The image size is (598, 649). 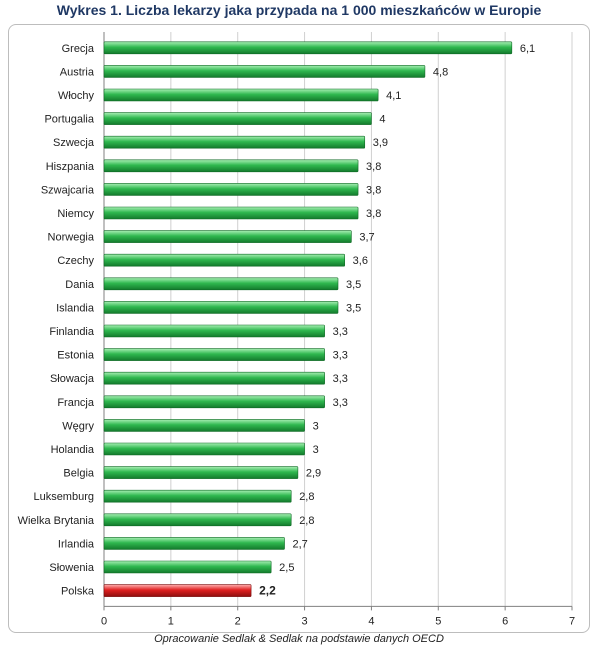 I want to click on bar-szwecja, so click(x=234, y=142).